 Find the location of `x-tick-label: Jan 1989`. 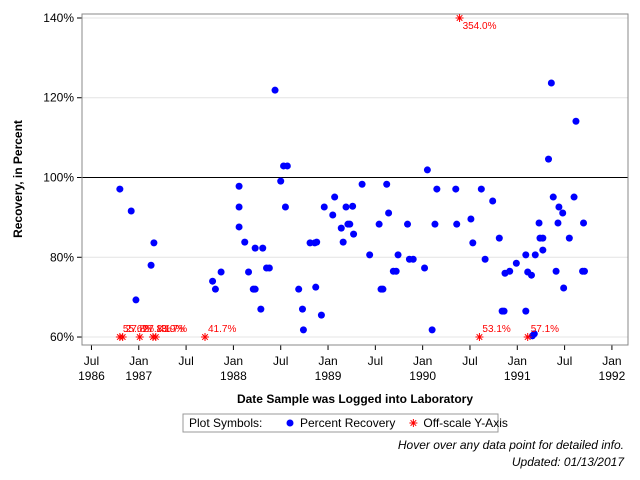

x-tick-label: Jan 1989 is located at coordinates (328, 368).